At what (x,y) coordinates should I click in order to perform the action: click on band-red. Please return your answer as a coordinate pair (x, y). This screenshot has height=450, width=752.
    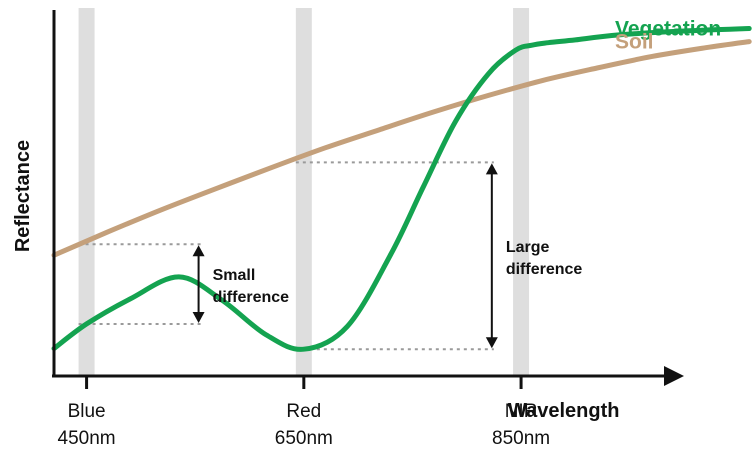
    Looking at the image, I should click on (303, 192).